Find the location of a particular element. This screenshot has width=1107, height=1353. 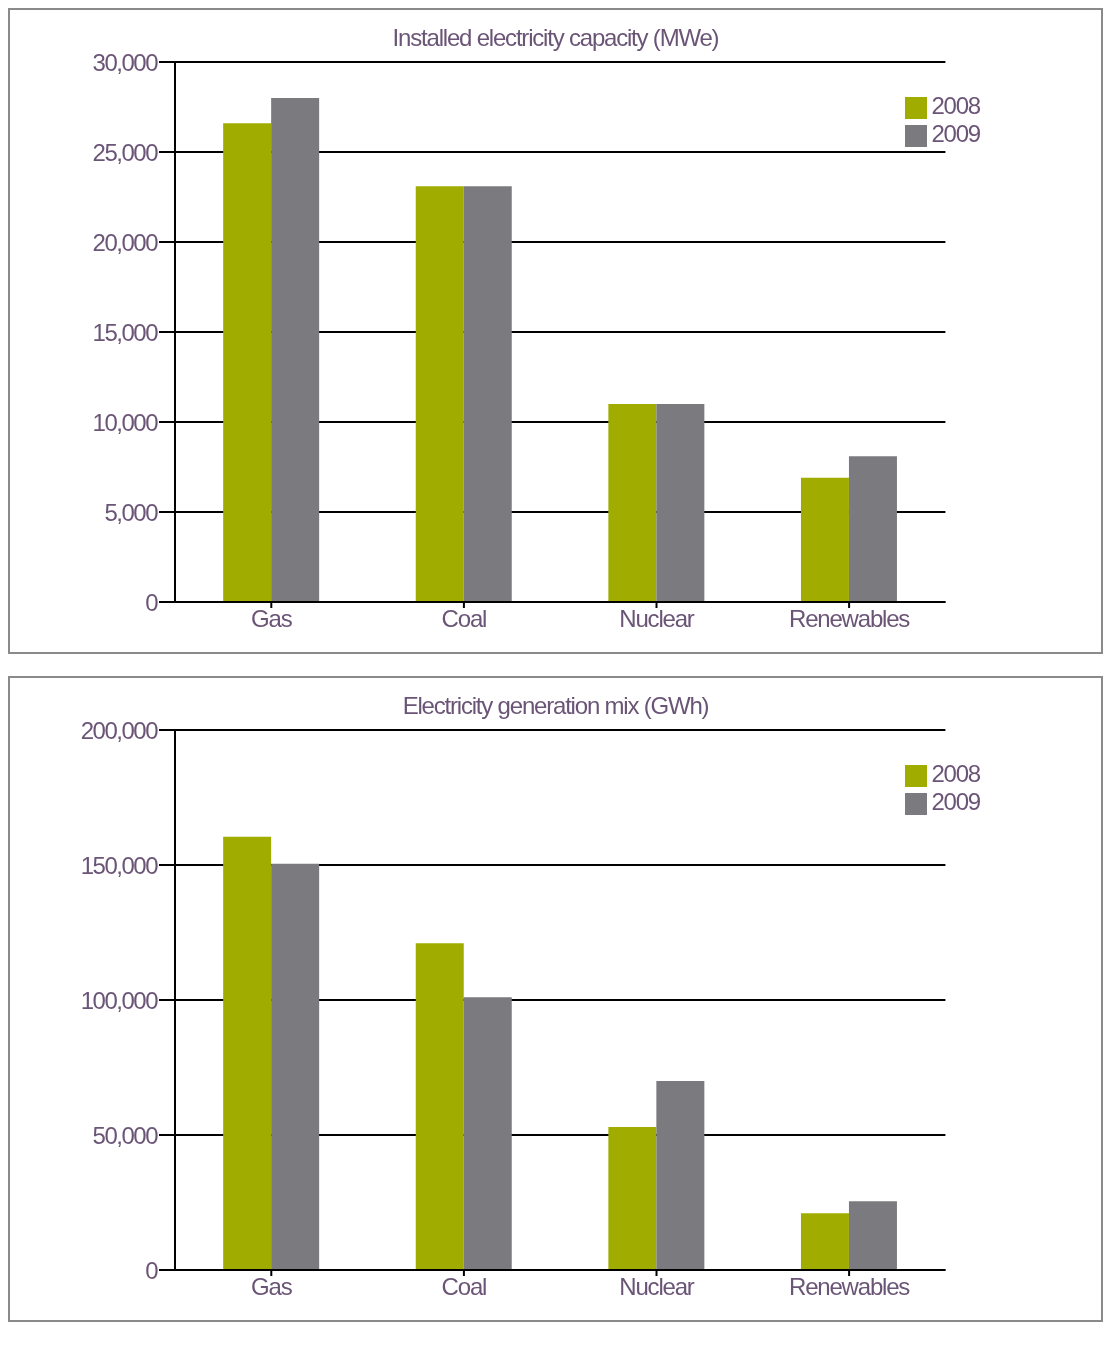

y-tick-label: 10,000 is located at coordinates (125, 422).